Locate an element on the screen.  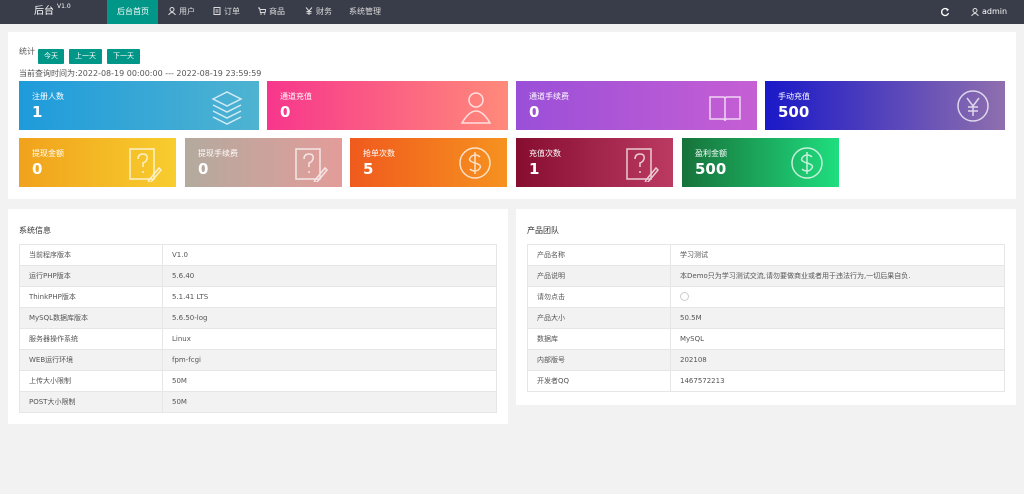
table-row: 当前程序版本 V1.0 is located at coordinates (258, 255).